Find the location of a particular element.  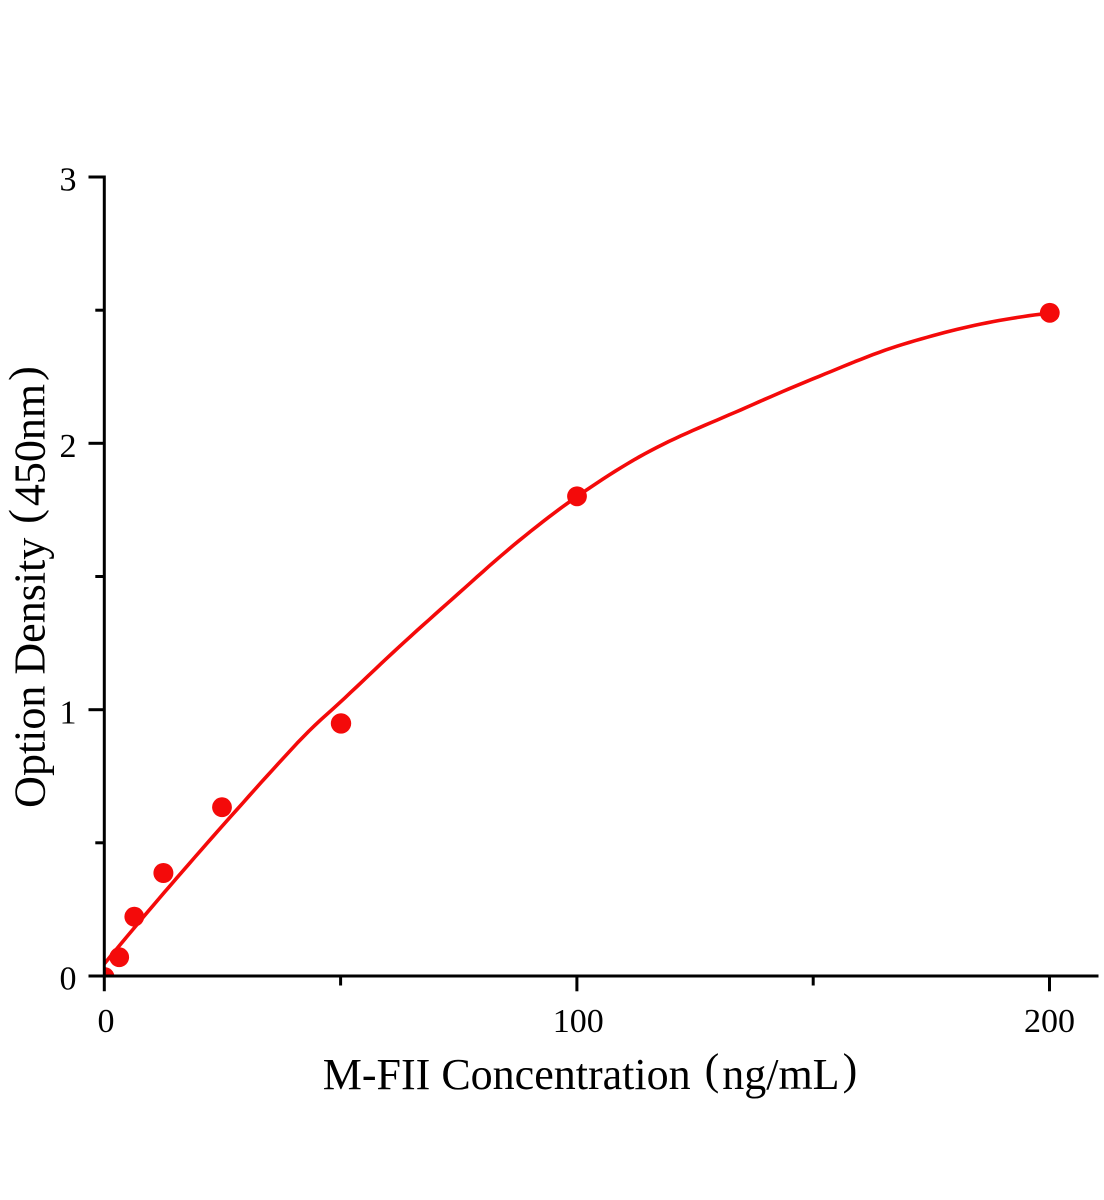

svg-text:M-FII Concentration(ng/mL): M-FII Concentration (ng/mL) is located at coordinates (590, 1072).